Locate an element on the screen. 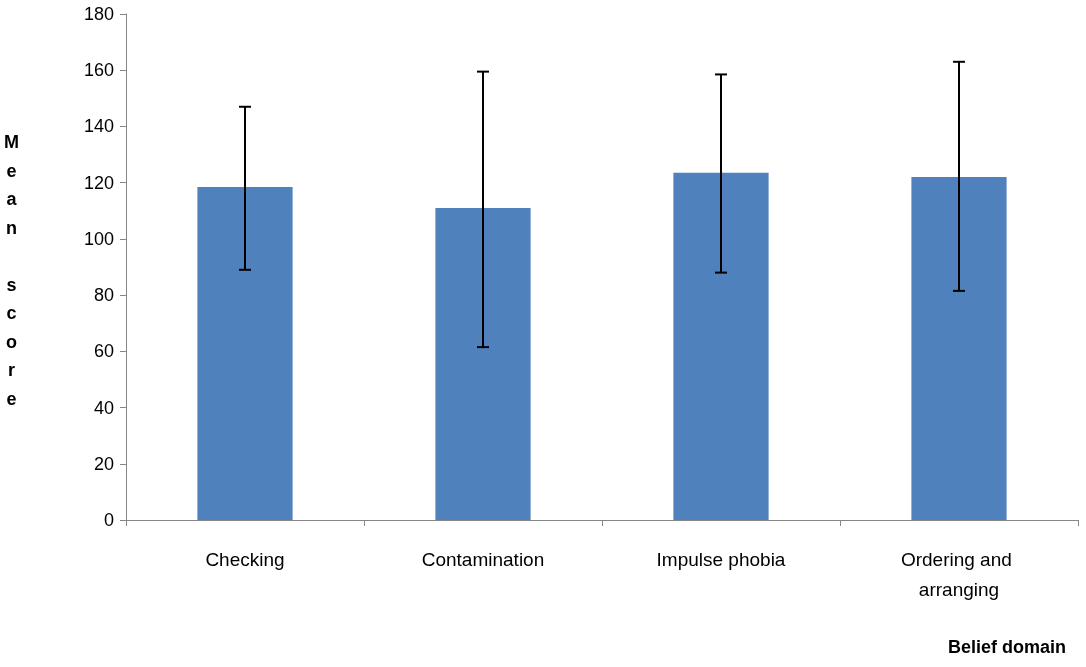 This screenshot has height=667, width=1086. x-tick-label: Ordering and arranging is located at coordinates (959, 574).